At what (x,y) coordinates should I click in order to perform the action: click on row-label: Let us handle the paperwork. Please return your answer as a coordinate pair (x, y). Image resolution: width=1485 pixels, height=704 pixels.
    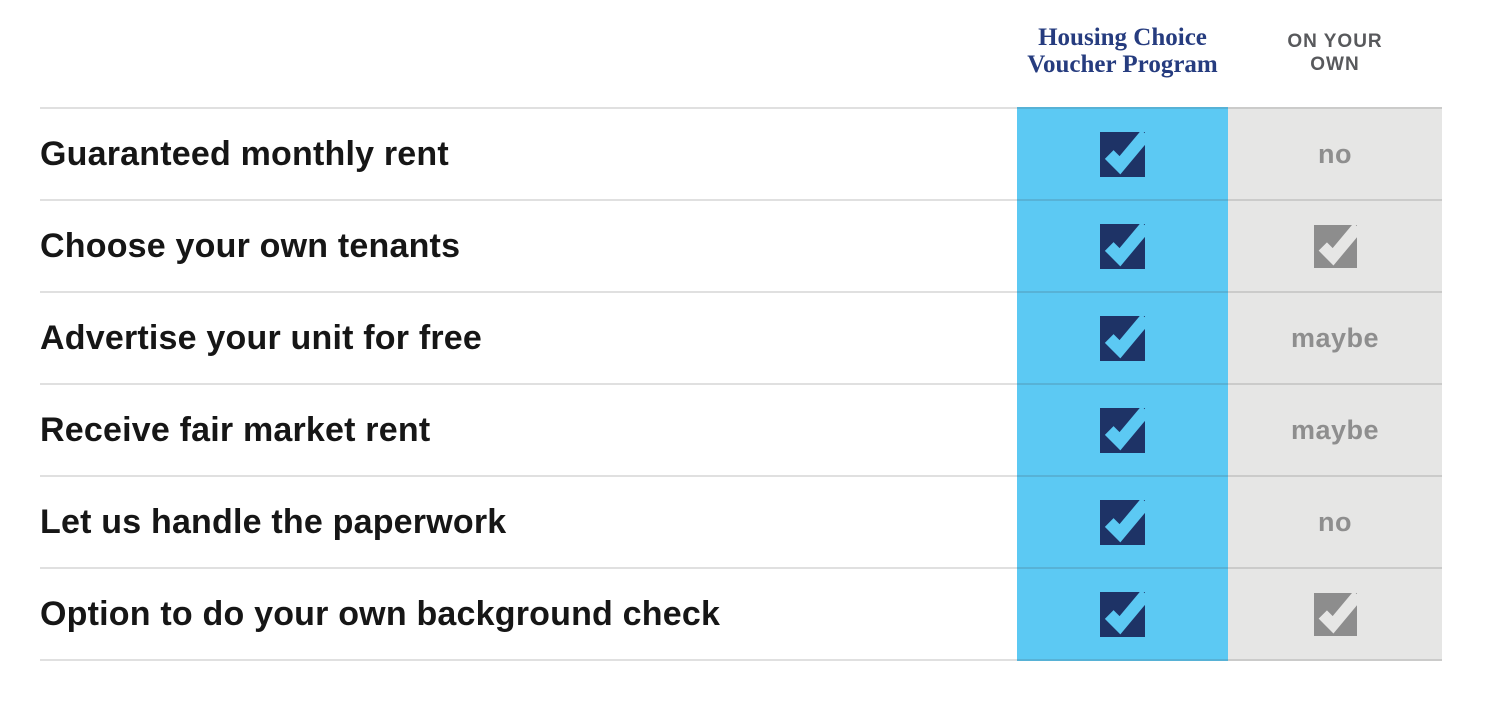
    Looking at the image, I should click on (273, 521).